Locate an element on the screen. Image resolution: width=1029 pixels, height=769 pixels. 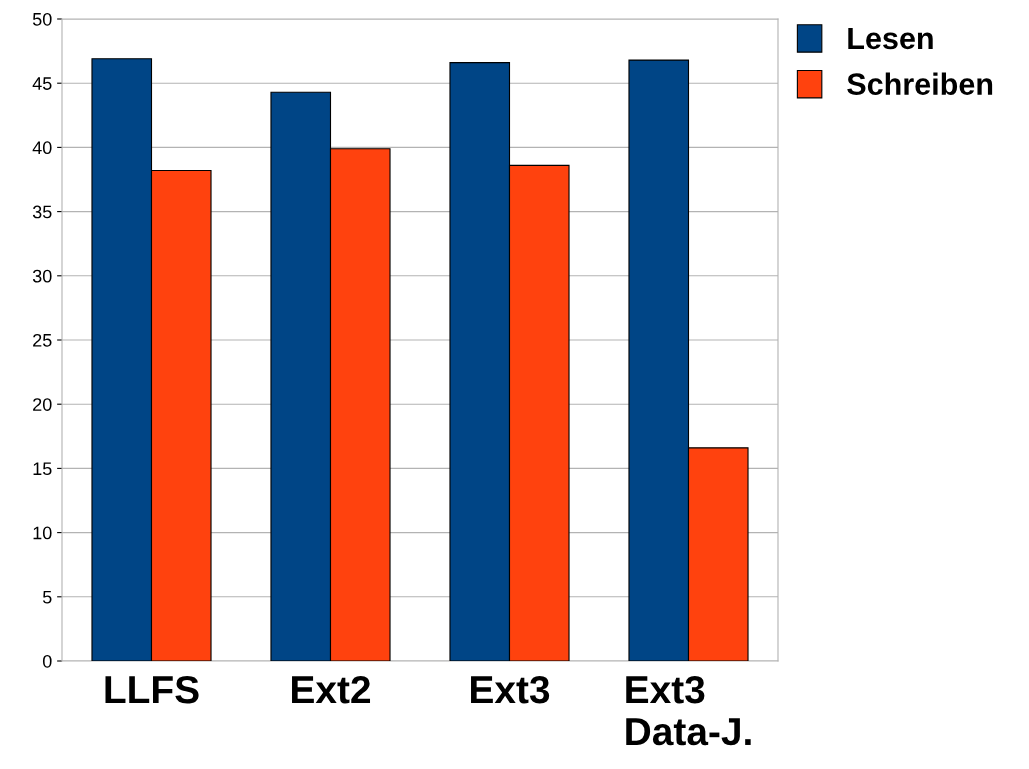
y-tick-label: 45 is located at coordinates (42, 83).